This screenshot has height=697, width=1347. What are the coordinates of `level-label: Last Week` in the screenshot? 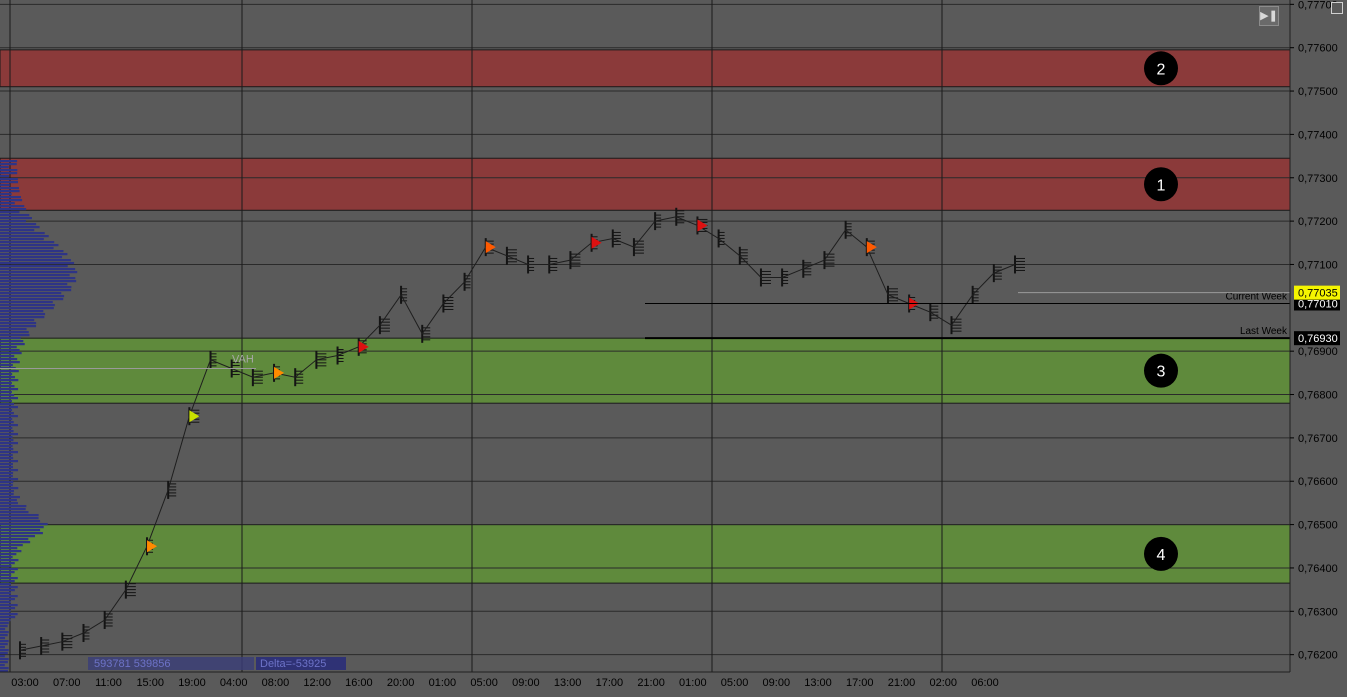 It's located at (1264, 331).